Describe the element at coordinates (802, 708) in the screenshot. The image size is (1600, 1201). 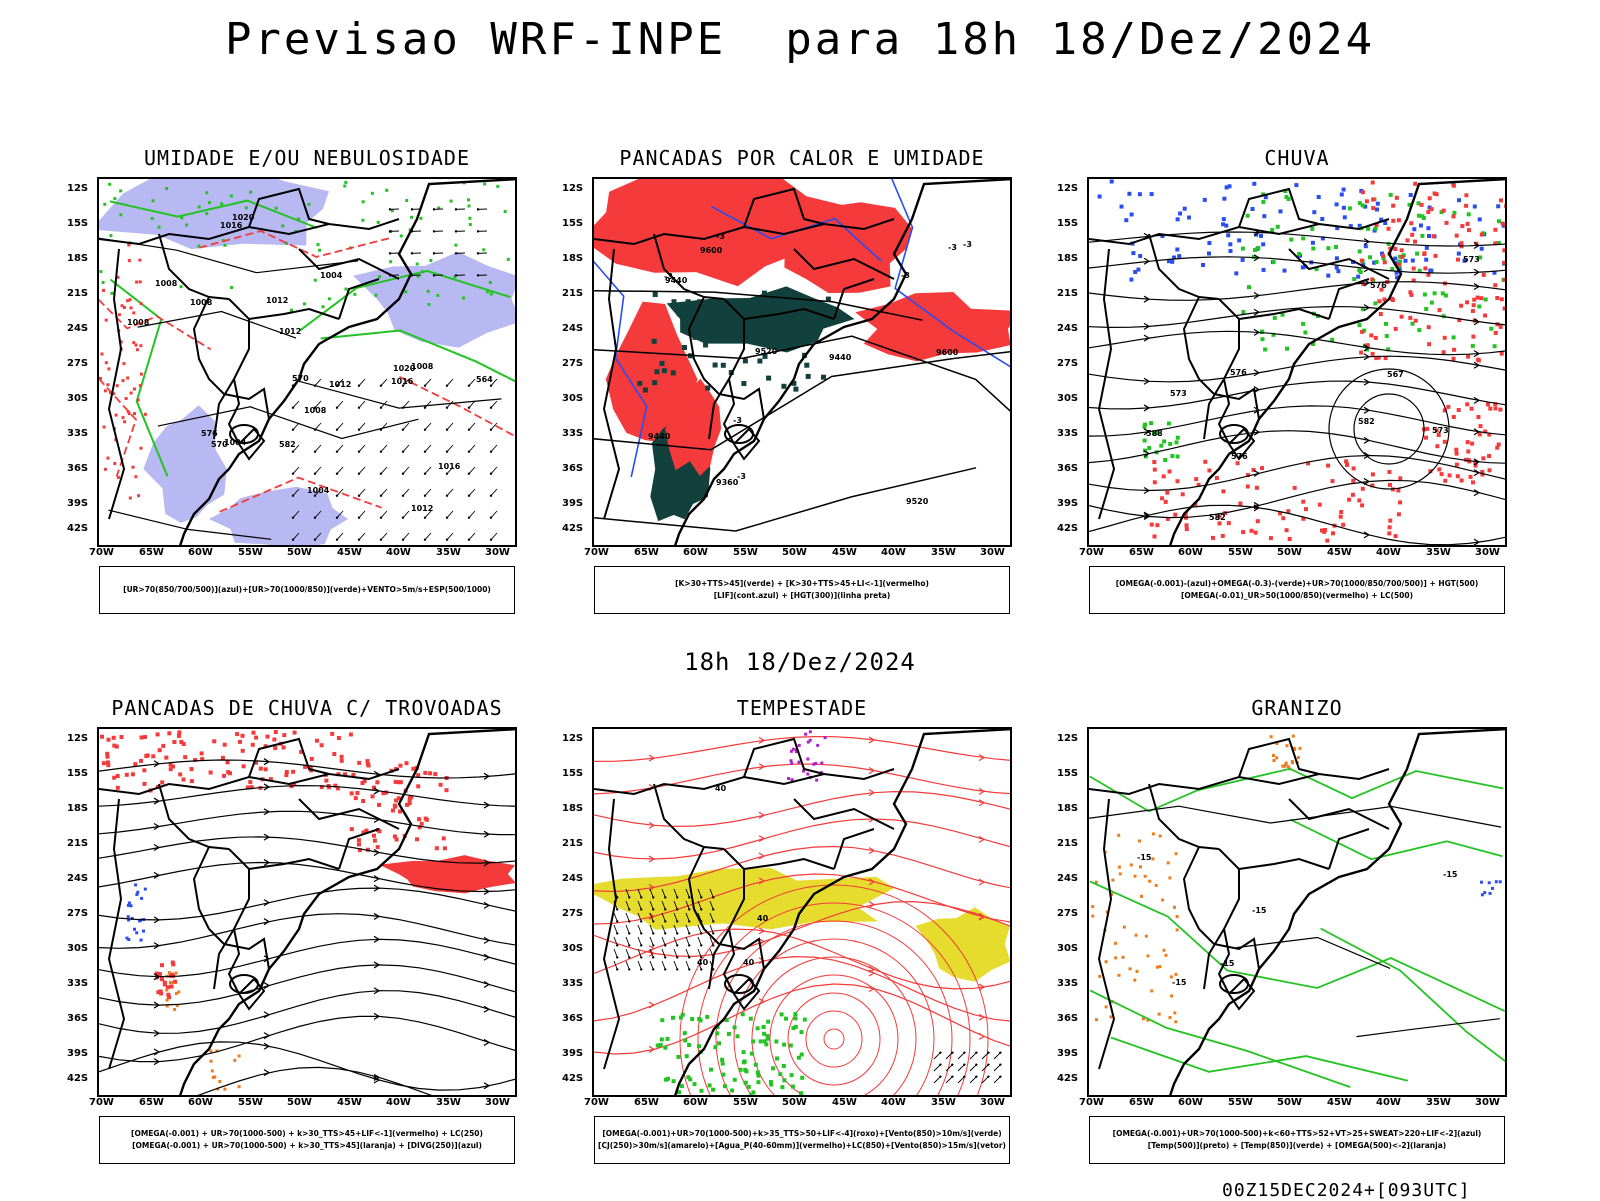
I see `panel-title-tempestade: TEMPESTADE` at that location.